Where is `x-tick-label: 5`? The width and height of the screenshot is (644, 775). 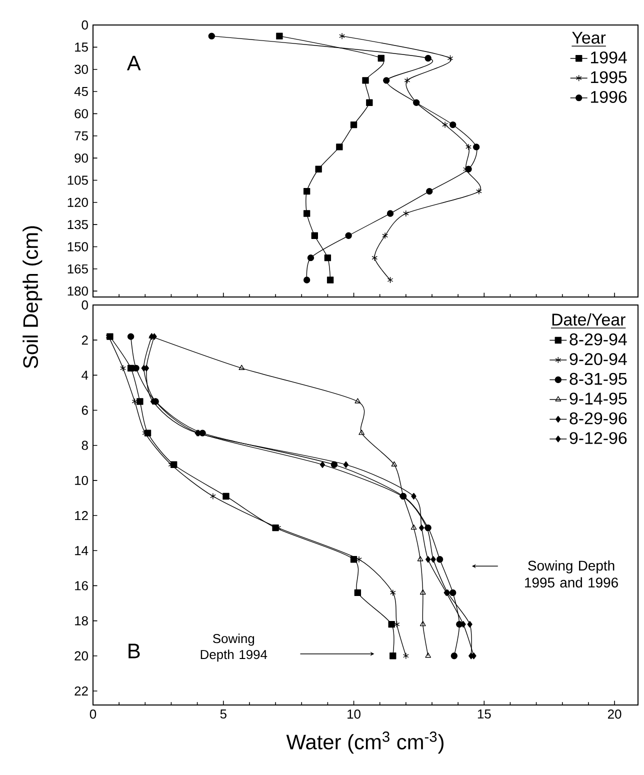
x-tick-label: 5 is located at coordinates (223, 714).